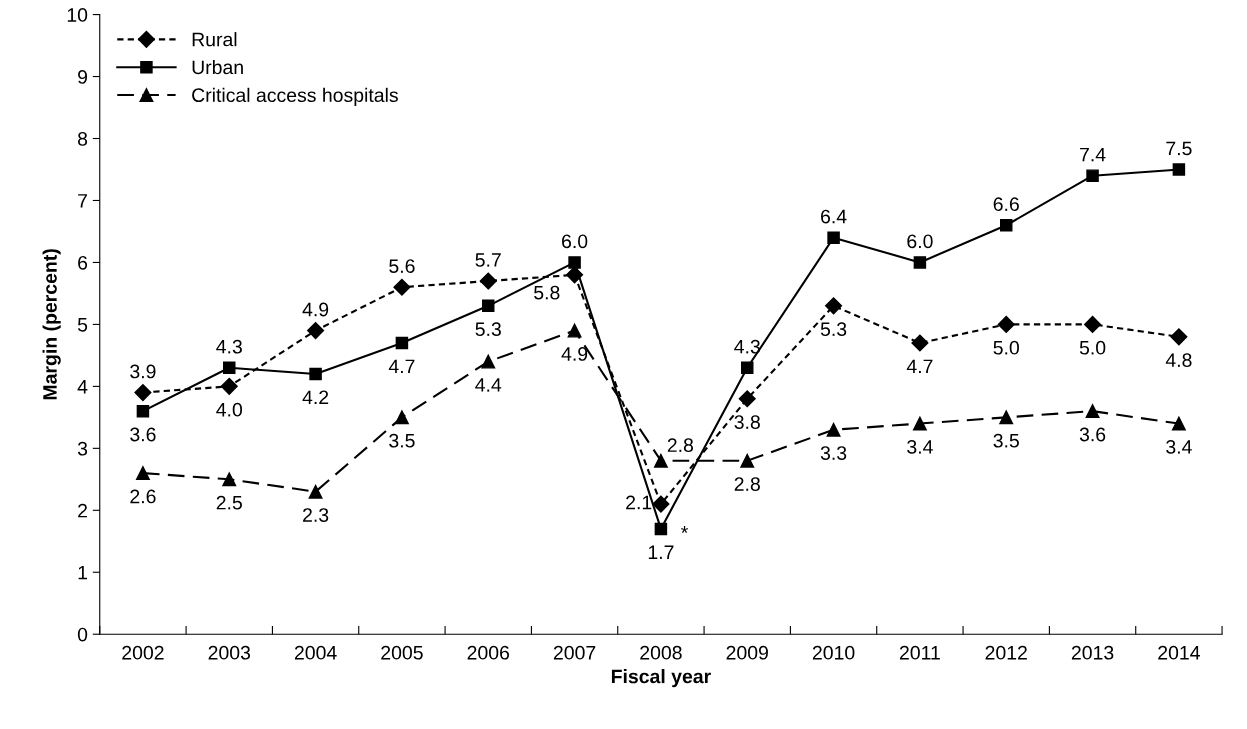  What do you see at coordinates (747, 652) in the screenshot?
I see `x-tick-label: 2009` at bounding box center [747, 652].